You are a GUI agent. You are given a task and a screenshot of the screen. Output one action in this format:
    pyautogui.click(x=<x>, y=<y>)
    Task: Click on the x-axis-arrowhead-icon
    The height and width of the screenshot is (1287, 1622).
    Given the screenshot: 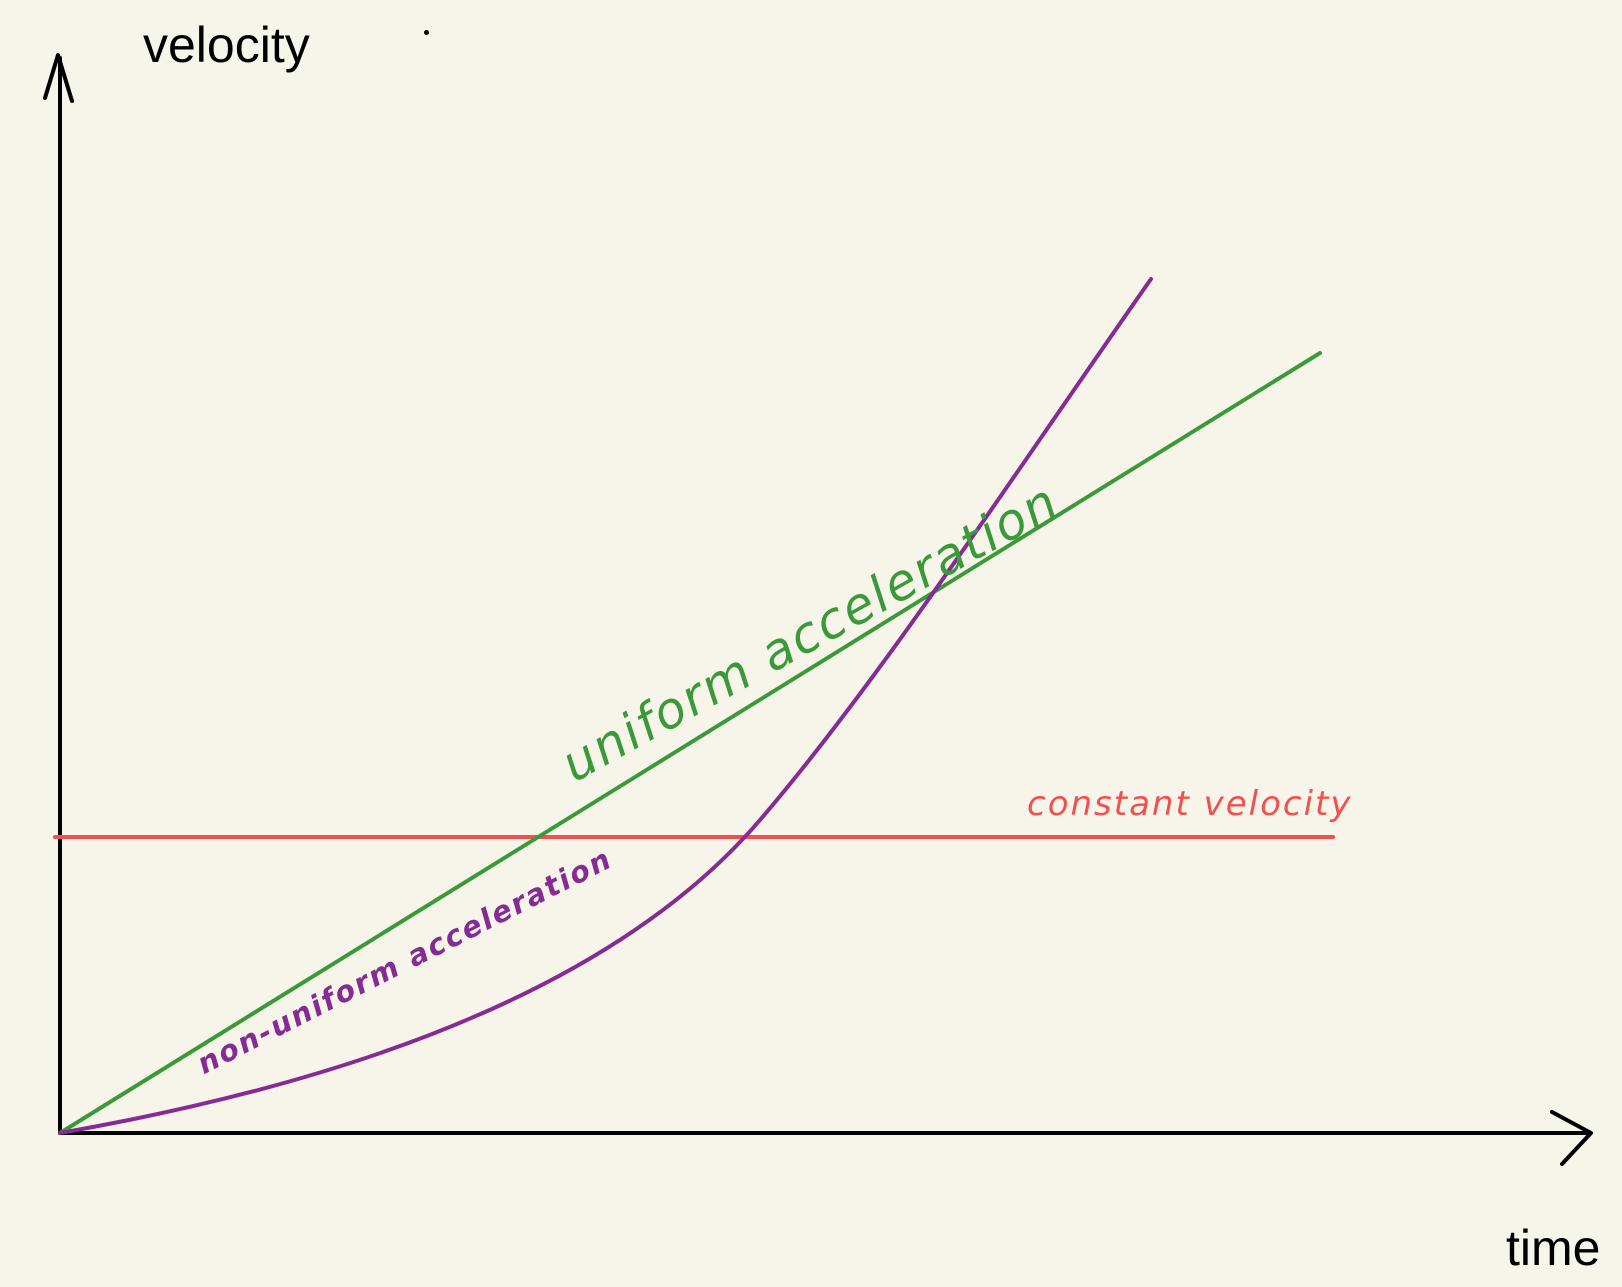 What is the action you would take?
    pyautogui.click(x=1571, y=1138)
    